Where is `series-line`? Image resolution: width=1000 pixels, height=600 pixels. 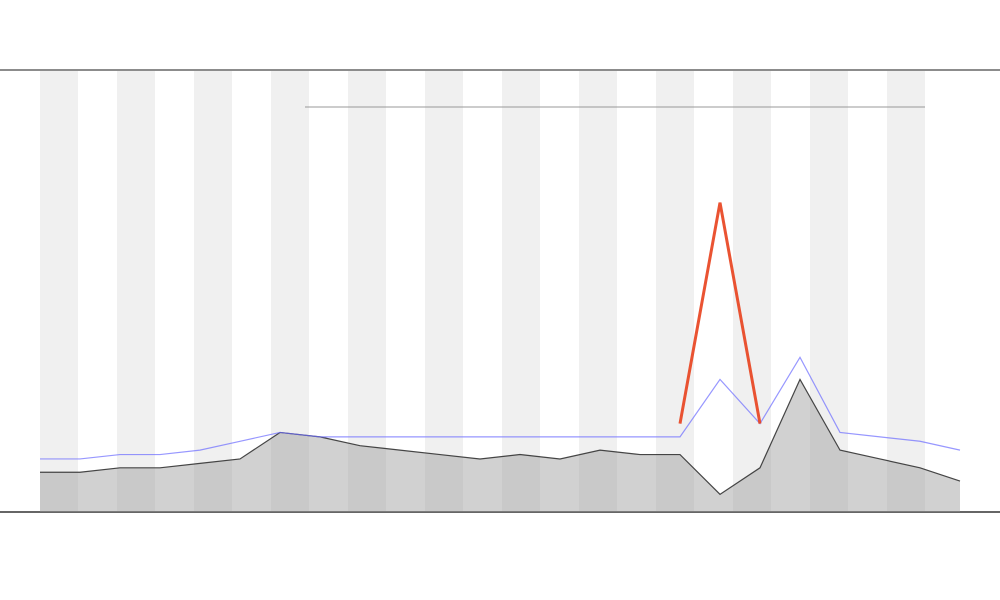
series-line is located at coordinates (720, 313).